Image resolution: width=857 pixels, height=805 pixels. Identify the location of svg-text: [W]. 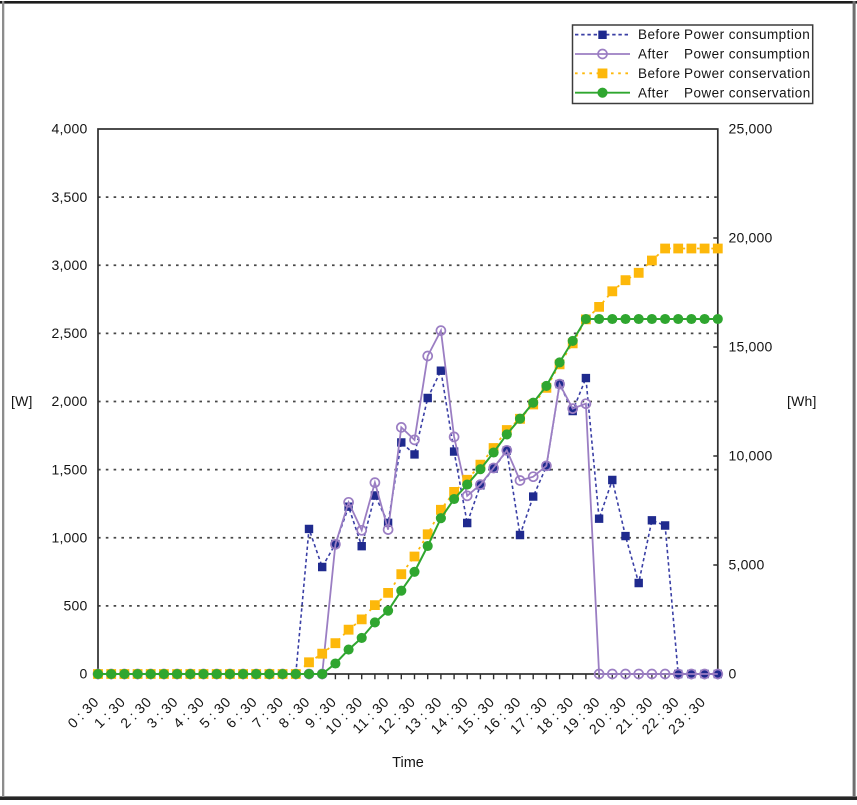
(22, 401).